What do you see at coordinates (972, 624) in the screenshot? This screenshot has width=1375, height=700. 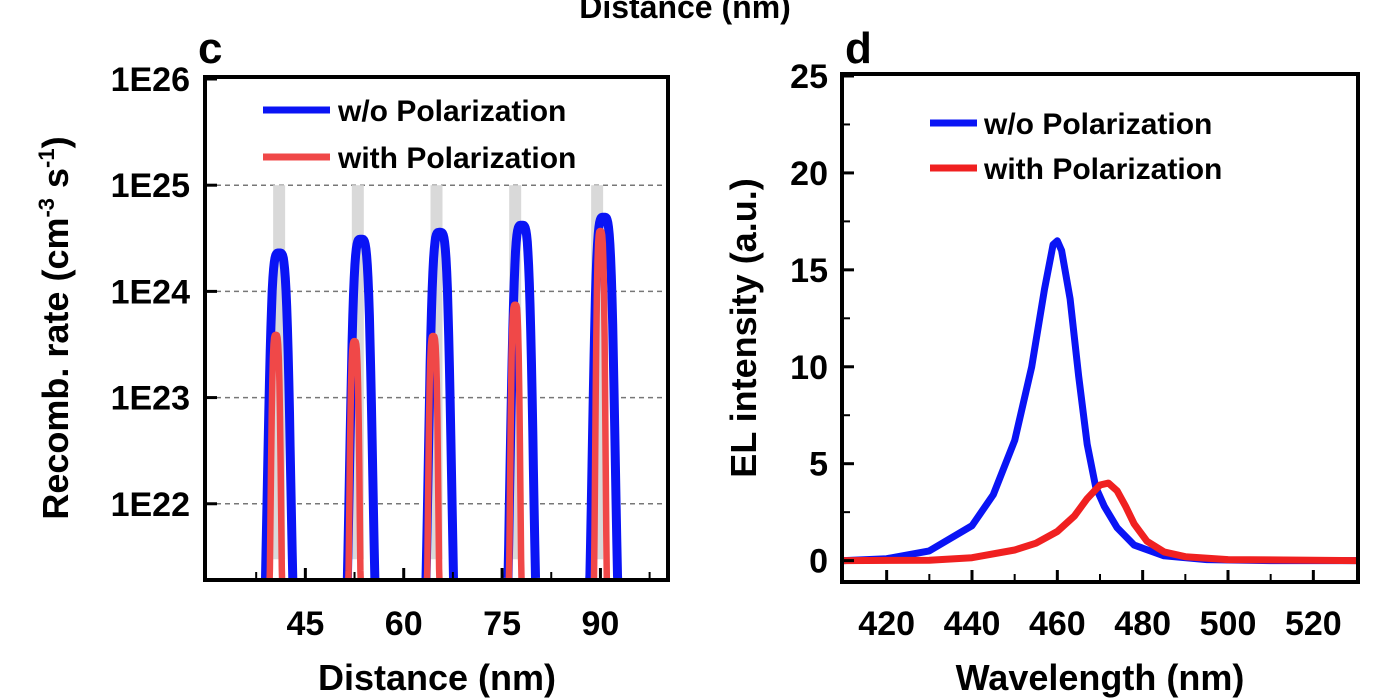 I see `x-tick-label: 440` at bounding box center [972, 624].